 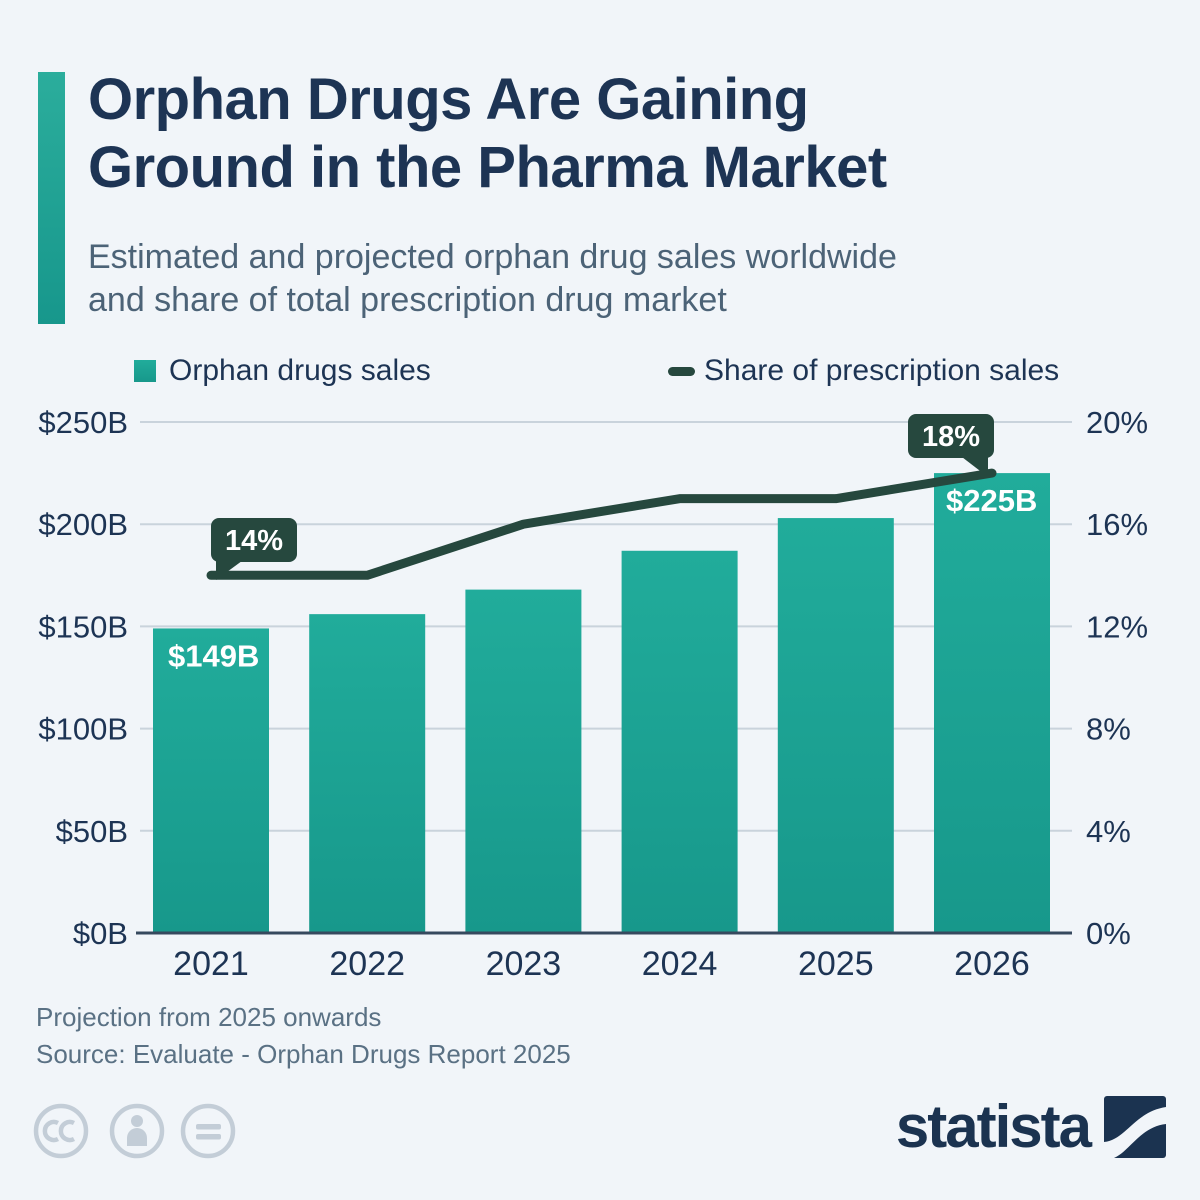 I want to click on left-axis-tick-100: $100B, so click(x=83, y=729).